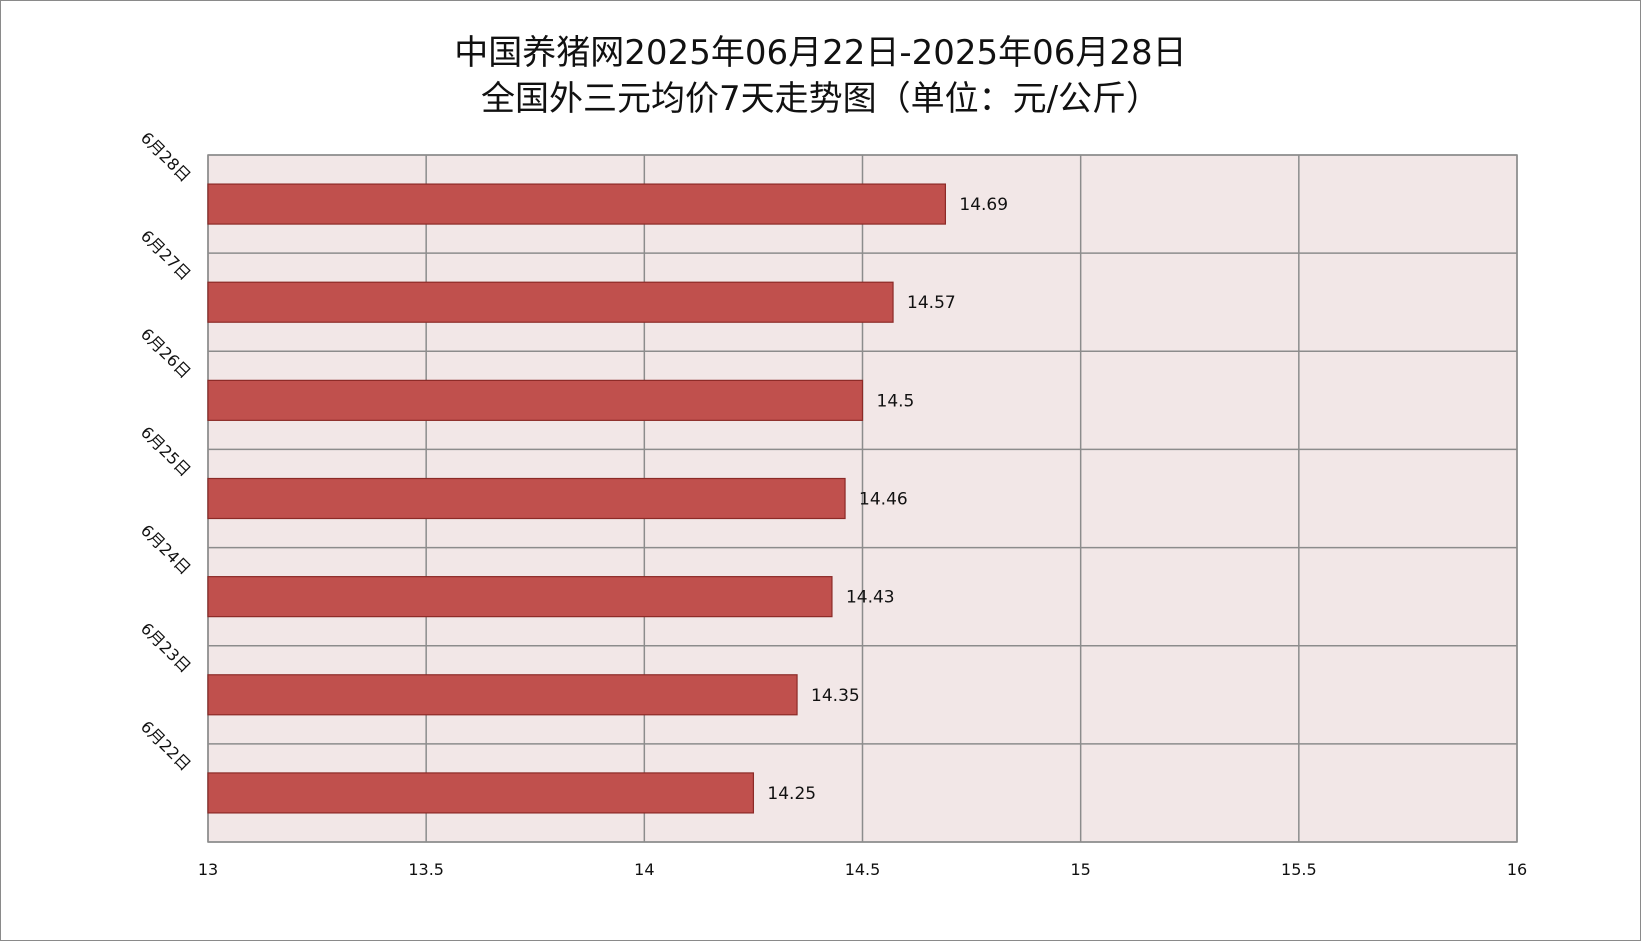 The width and height of the screenshot is (1641, 941). What do you see at coordinates (883, 500) in the screenshot?
I see `data-label: 14.46` at bounding box center [883, 500].